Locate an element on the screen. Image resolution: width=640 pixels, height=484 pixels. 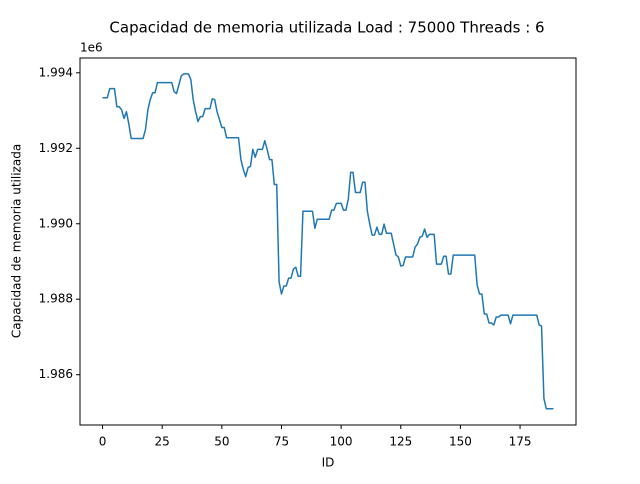
x-tick-label: 50 is located at coordinates (221, 442).